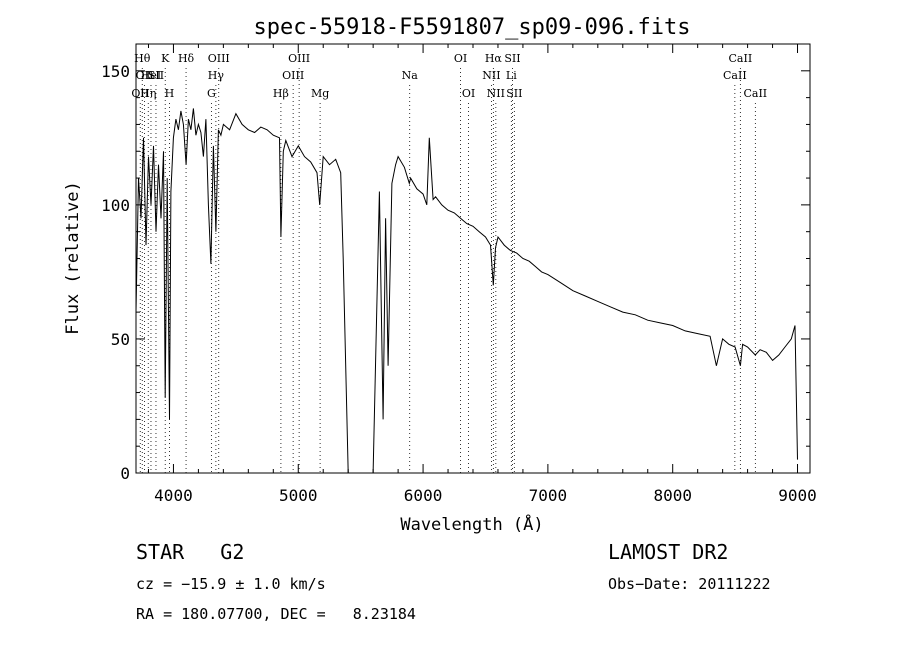 Image resolution: width=900 pixels, height=650 pixels. What do you see at coordinates (548, 495) in the screenshot?
I see `x-tick-label: 7000` at bounding box center [548, 495].